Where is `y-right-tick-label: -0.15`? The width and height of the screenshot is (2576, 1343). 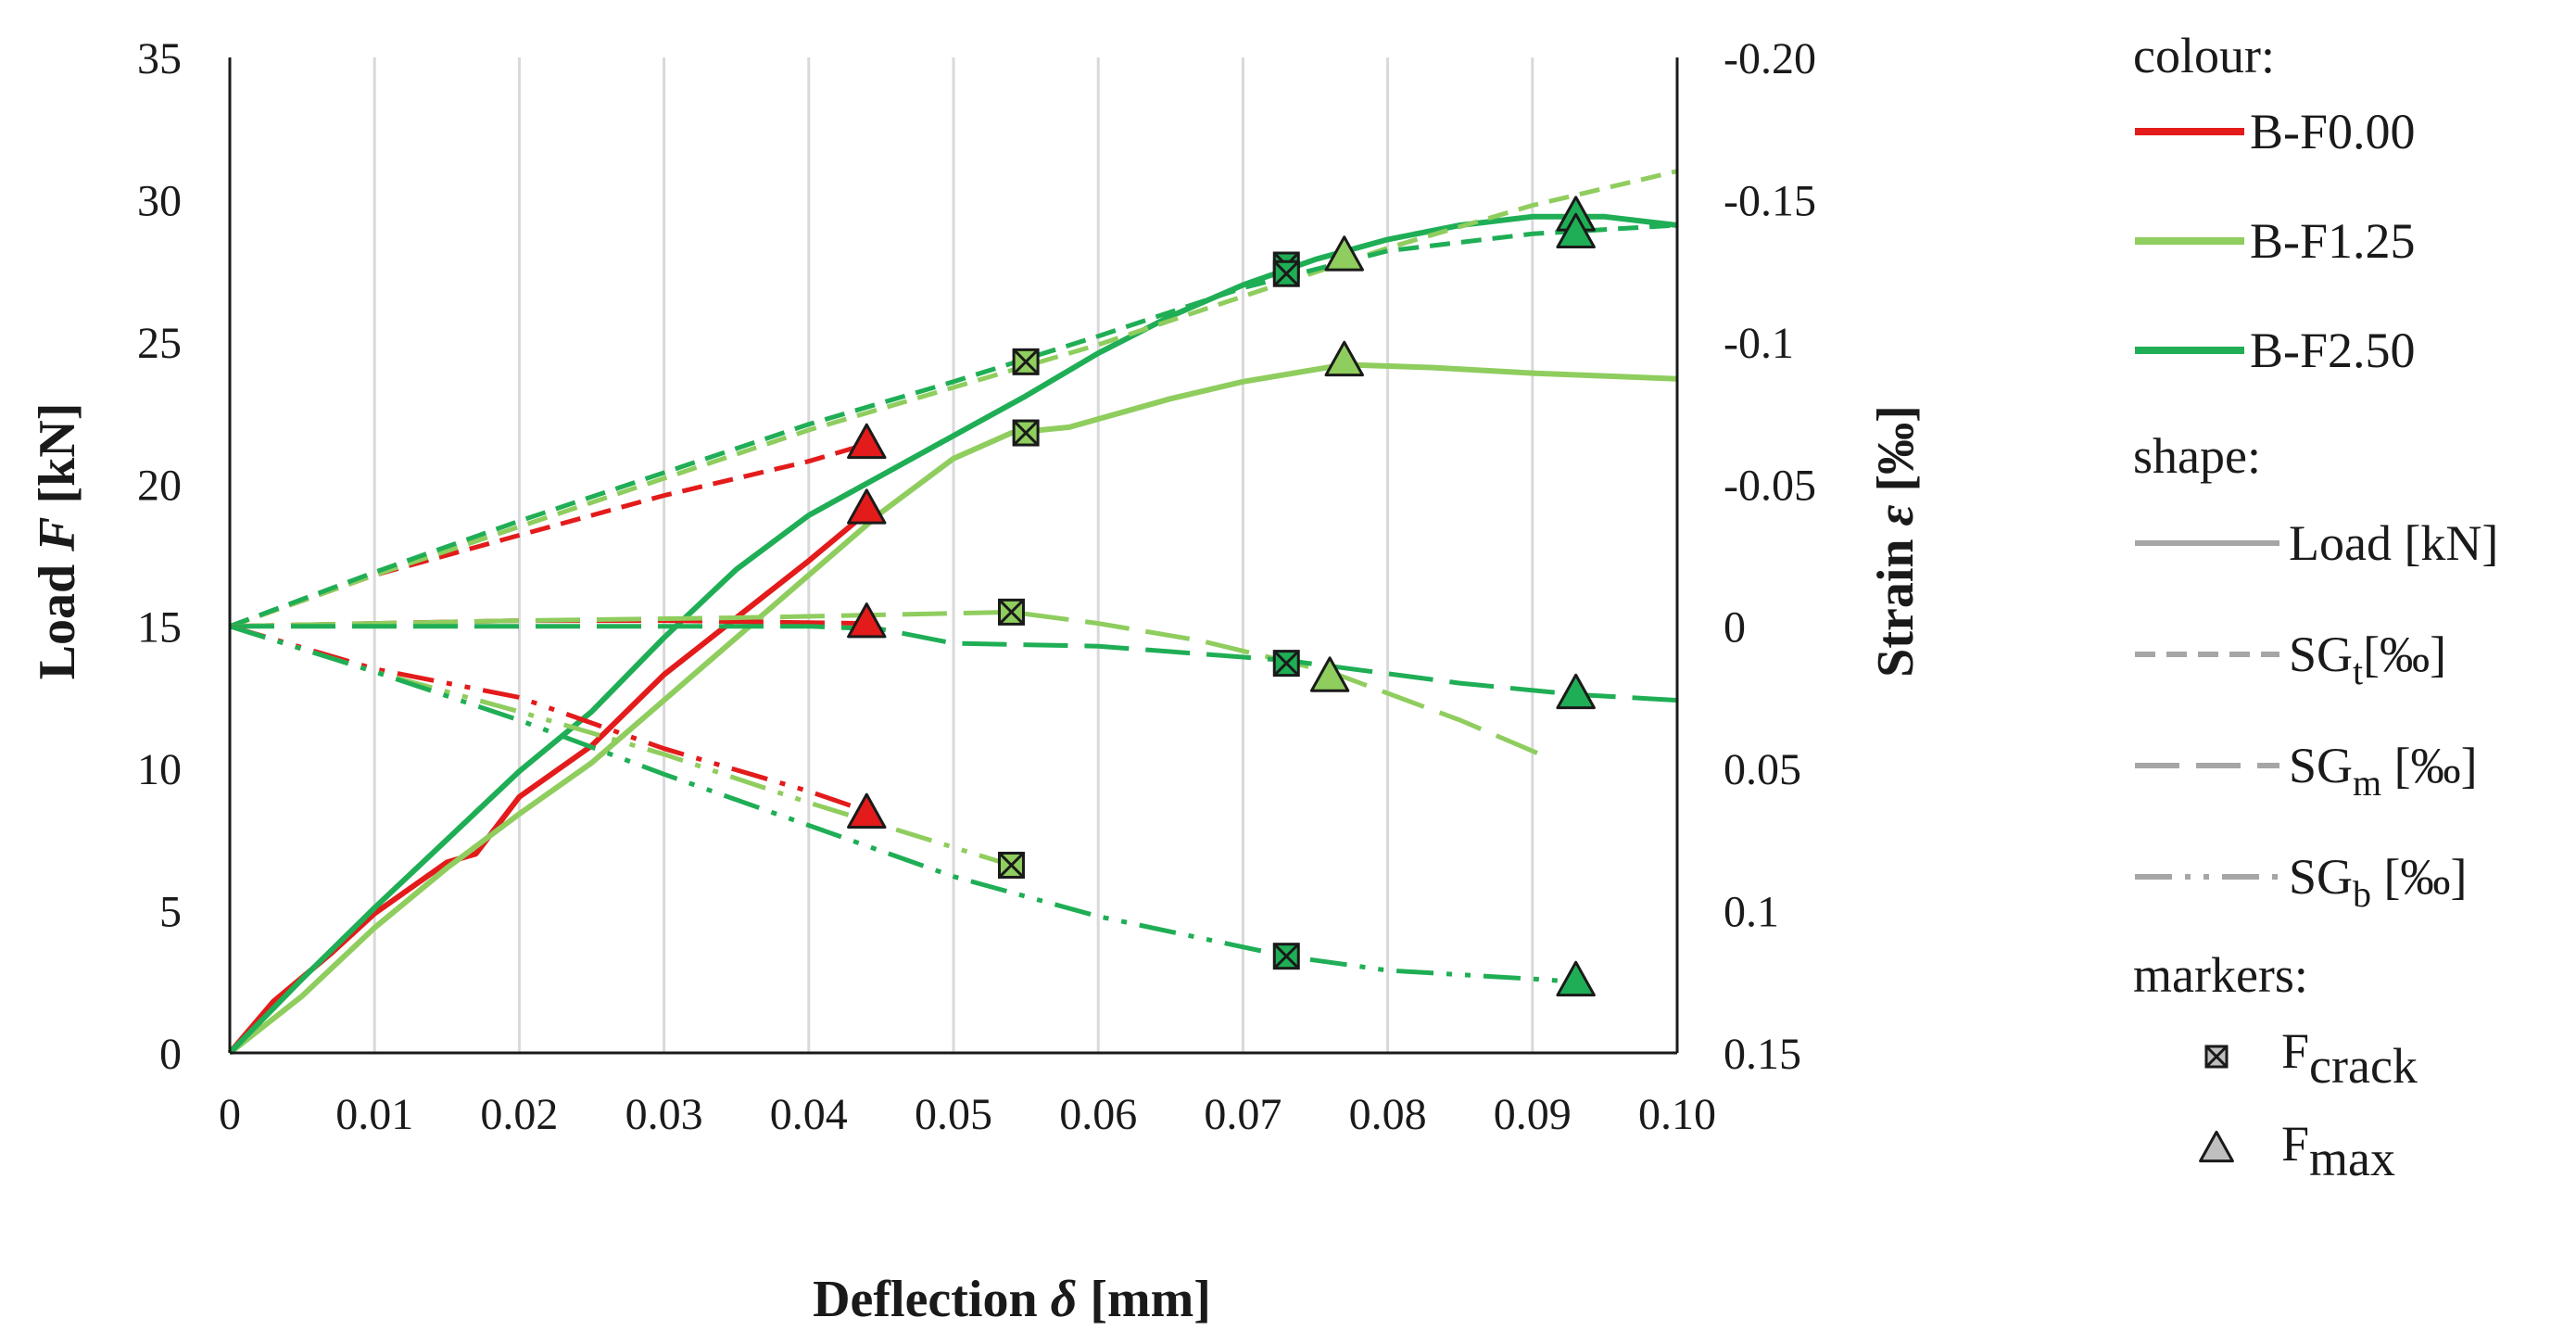 y-right-tick-label: -0.15 is located at coordinates (1770, 200).